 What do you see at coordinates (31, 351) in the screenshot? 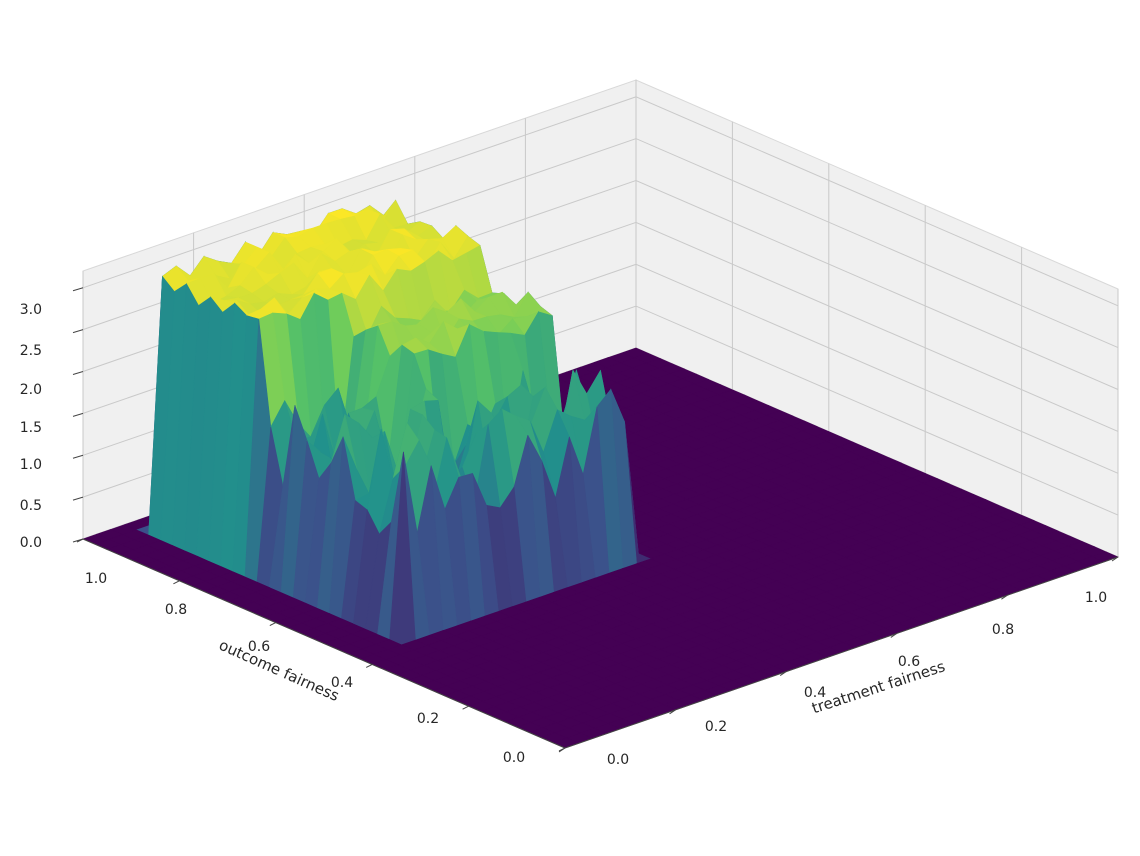
I see `z-tick-label: 2.5` at bounding box center [31, 351].